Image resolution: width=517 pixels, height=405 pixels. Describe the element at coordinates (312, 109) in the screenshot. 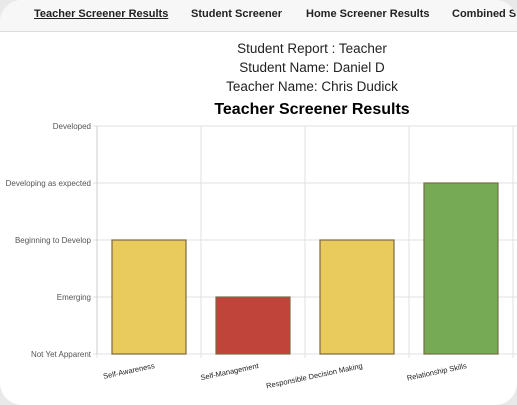

I see `chart-title: Teacher Screener Results` at that location.